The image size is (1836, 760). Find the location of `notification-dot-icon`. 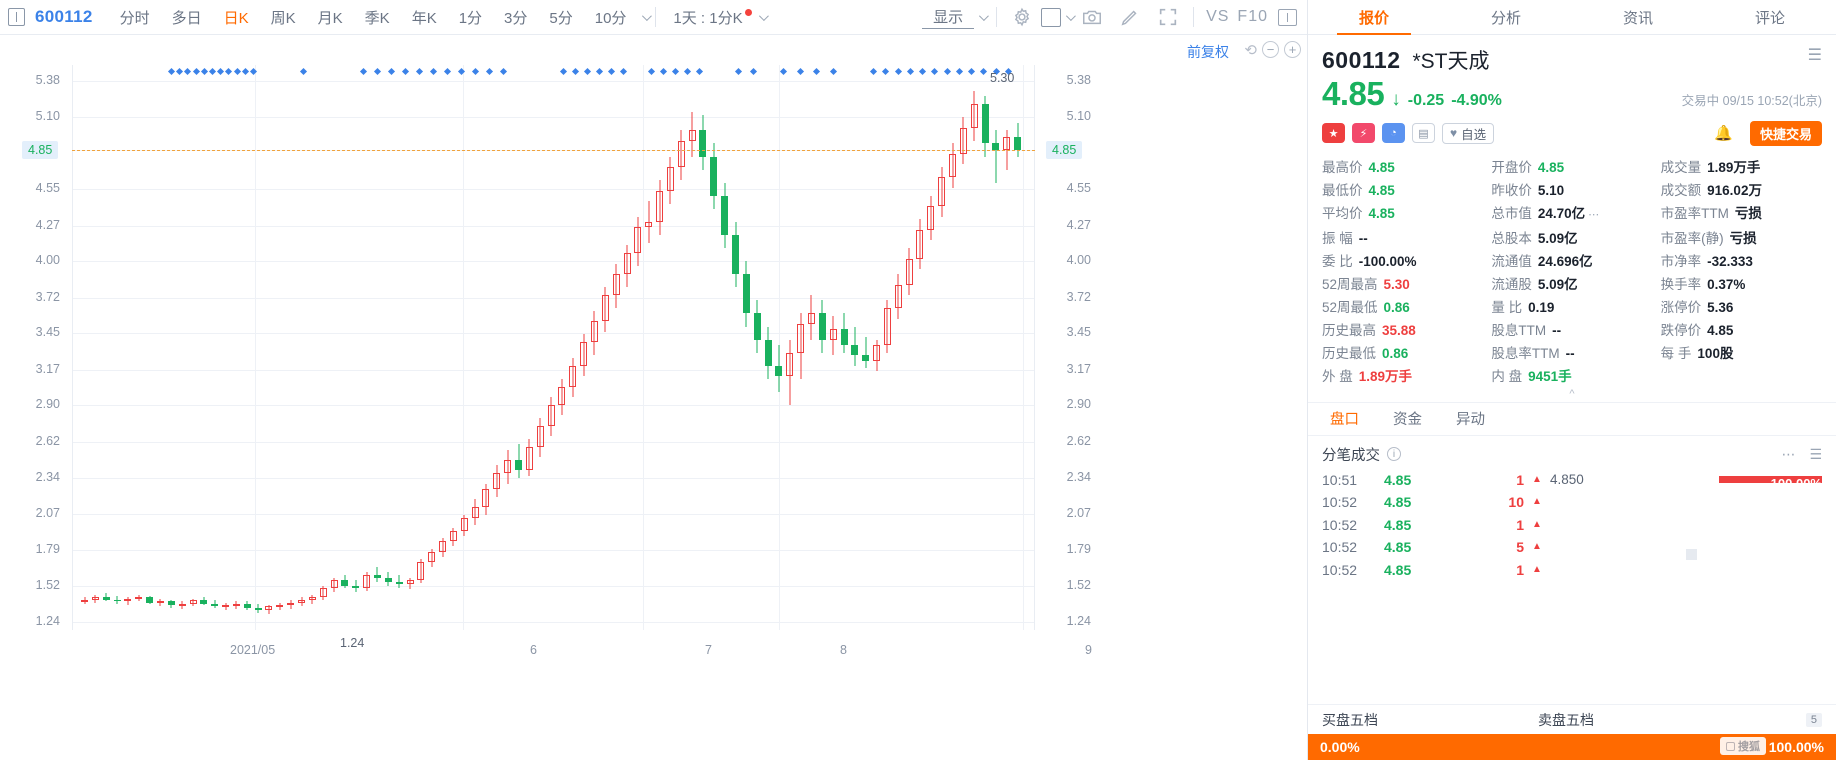

notification-dot-icon is located at coordinates (748, 12).